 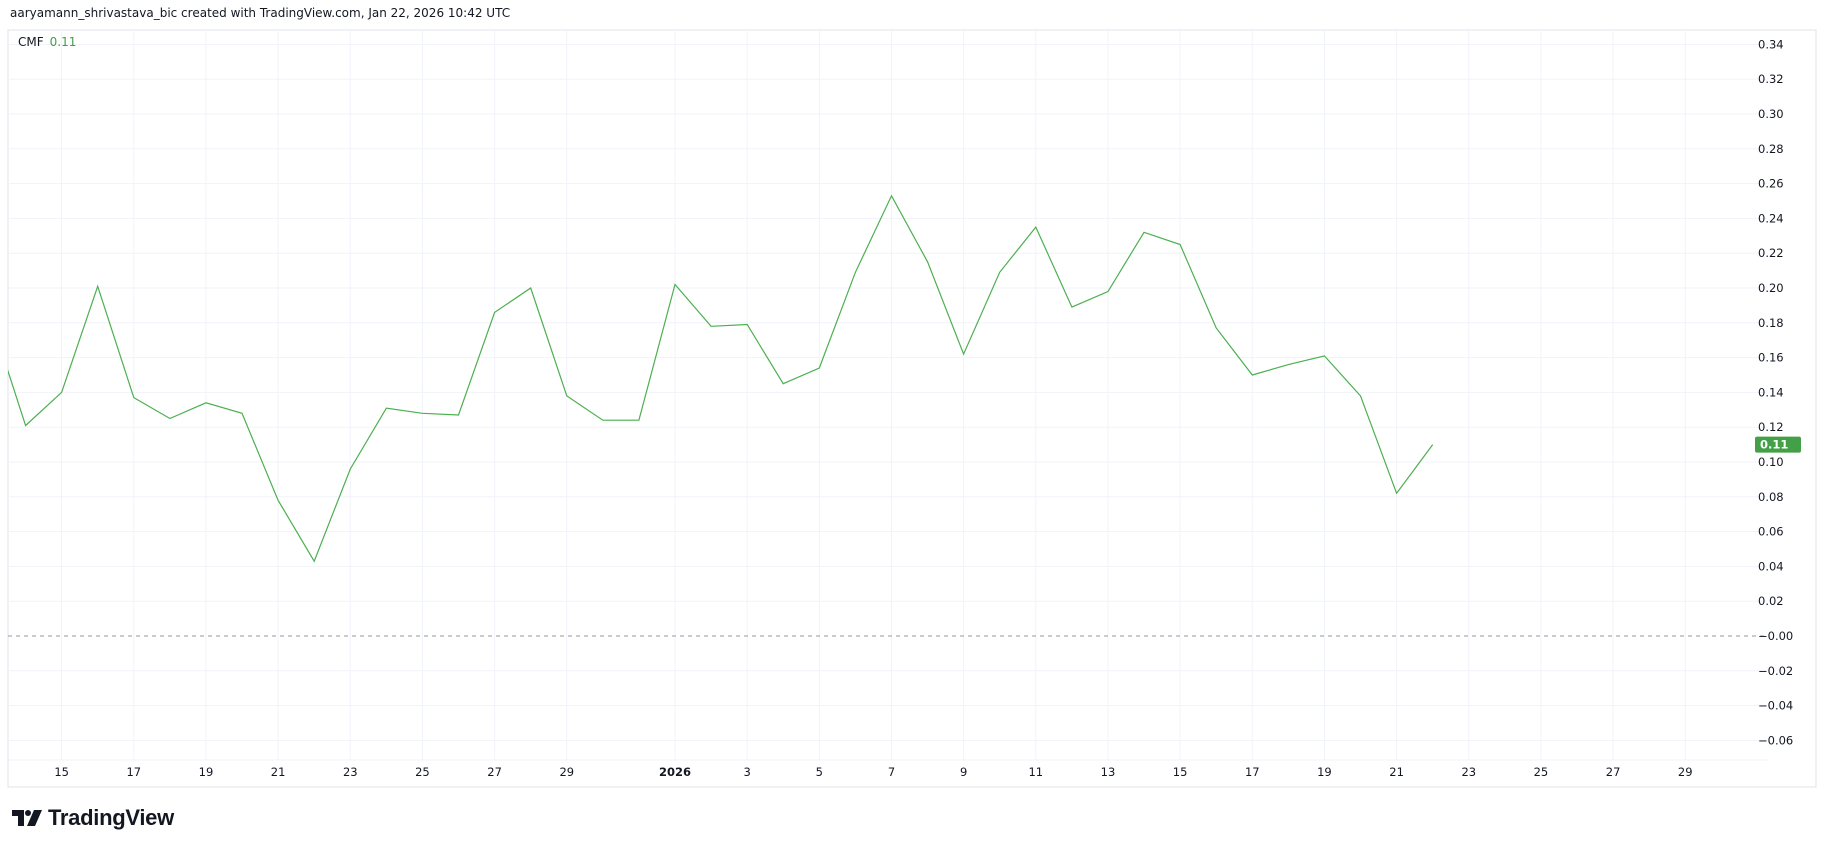 What do you see at coordinates (1771, 601) in the screenshot?
I see `y-tick-label: 0.02` at bounding box center [1771, 601].